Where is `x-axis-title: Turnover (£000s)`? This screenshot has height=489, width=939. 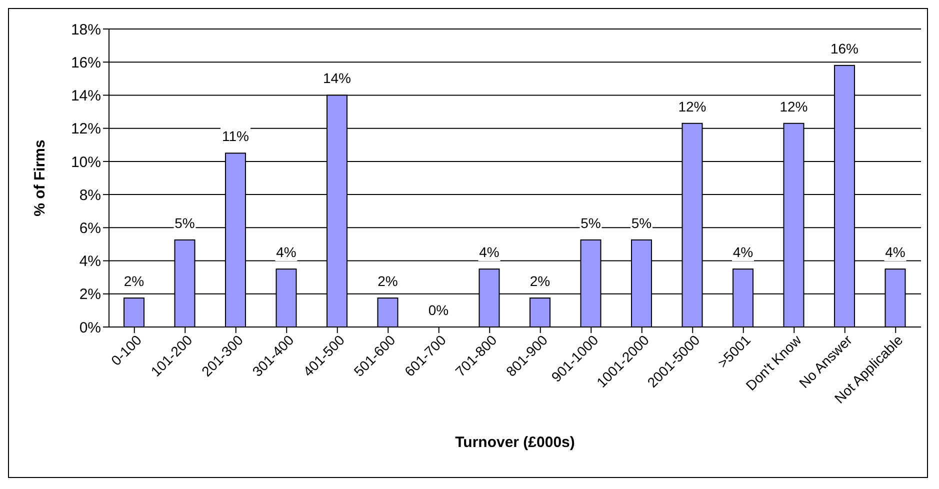 x-axis-title: Turnover (£000s) is located at coordinates (515, 442).